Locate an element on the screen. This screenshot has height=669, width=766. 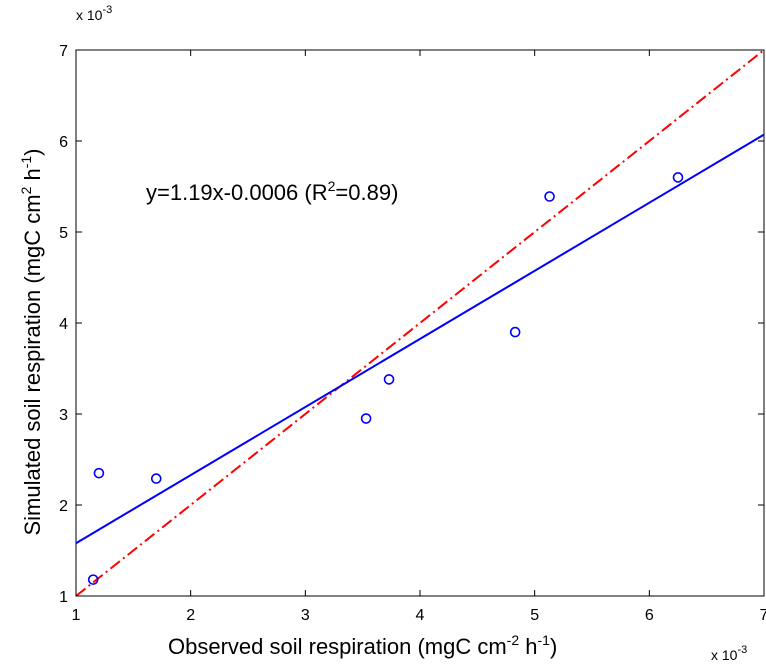
x-tick-label: 5 is located at coordinates (534, 615).